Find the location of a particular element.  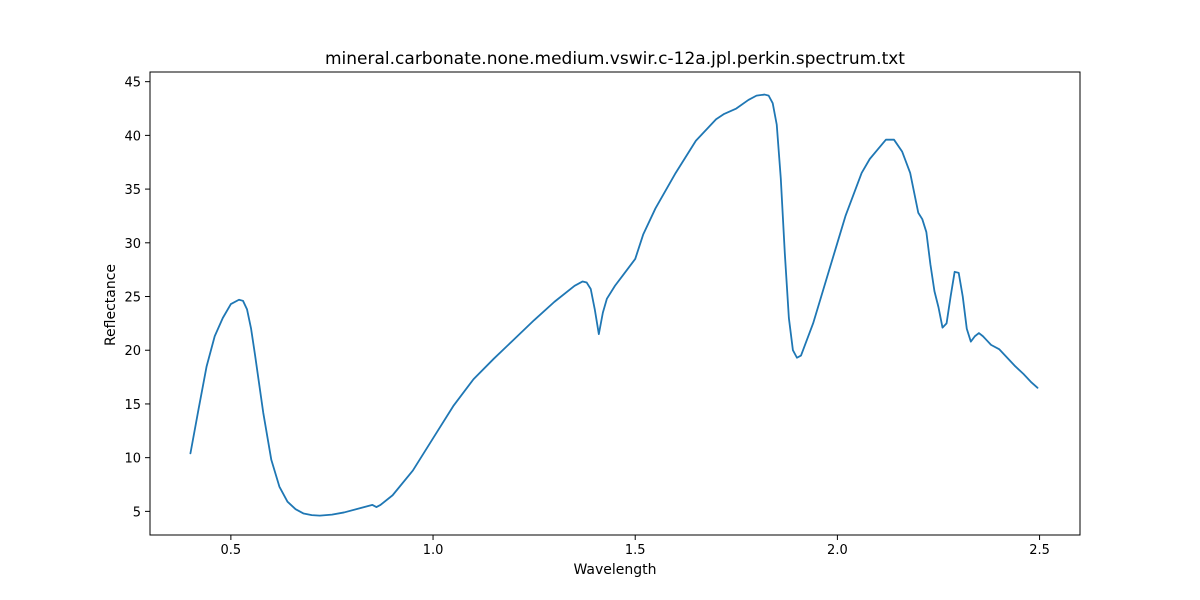

x-tick-label: 0.5 is located at coordinates (231, 550).